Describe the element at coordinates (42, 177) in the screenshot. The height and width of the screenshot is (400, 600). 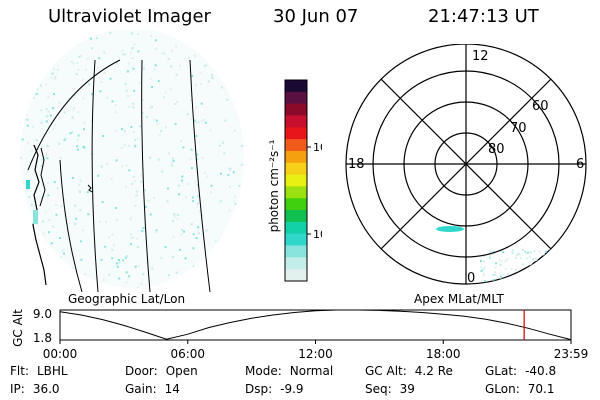
I see `coastline` at that location.